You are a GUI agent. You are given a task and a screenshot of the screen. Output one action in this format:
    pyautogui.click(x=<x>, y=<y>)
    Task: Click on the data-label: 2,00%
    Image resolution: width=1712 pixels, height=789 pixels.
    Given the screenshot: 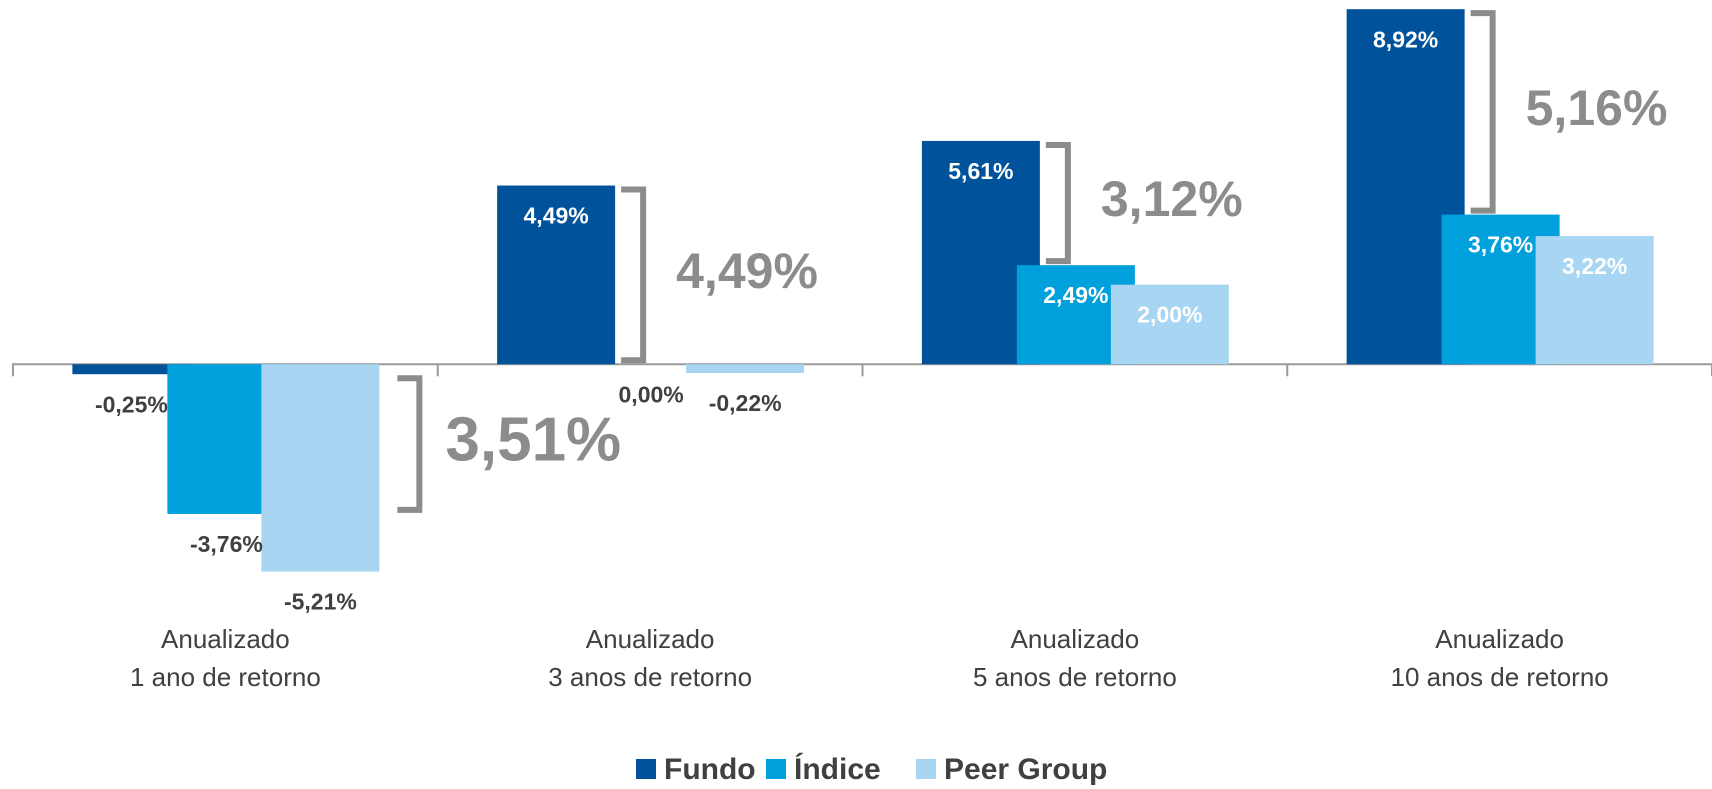 What is the action you would take?
    pyautogui.click(x=1169, y=315)
    